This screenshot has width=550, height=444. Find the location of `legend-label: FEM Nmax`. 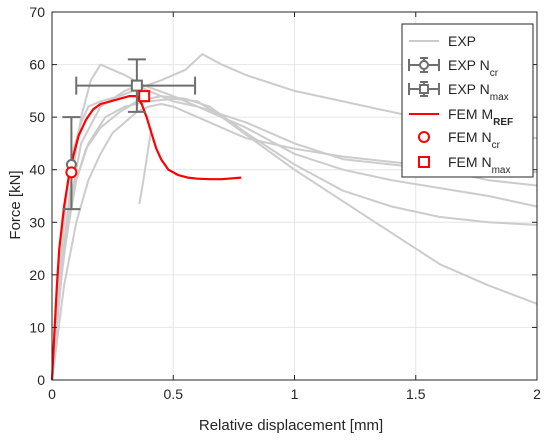

legend-label: FEM Nmax is located at coordinates (479, 165).